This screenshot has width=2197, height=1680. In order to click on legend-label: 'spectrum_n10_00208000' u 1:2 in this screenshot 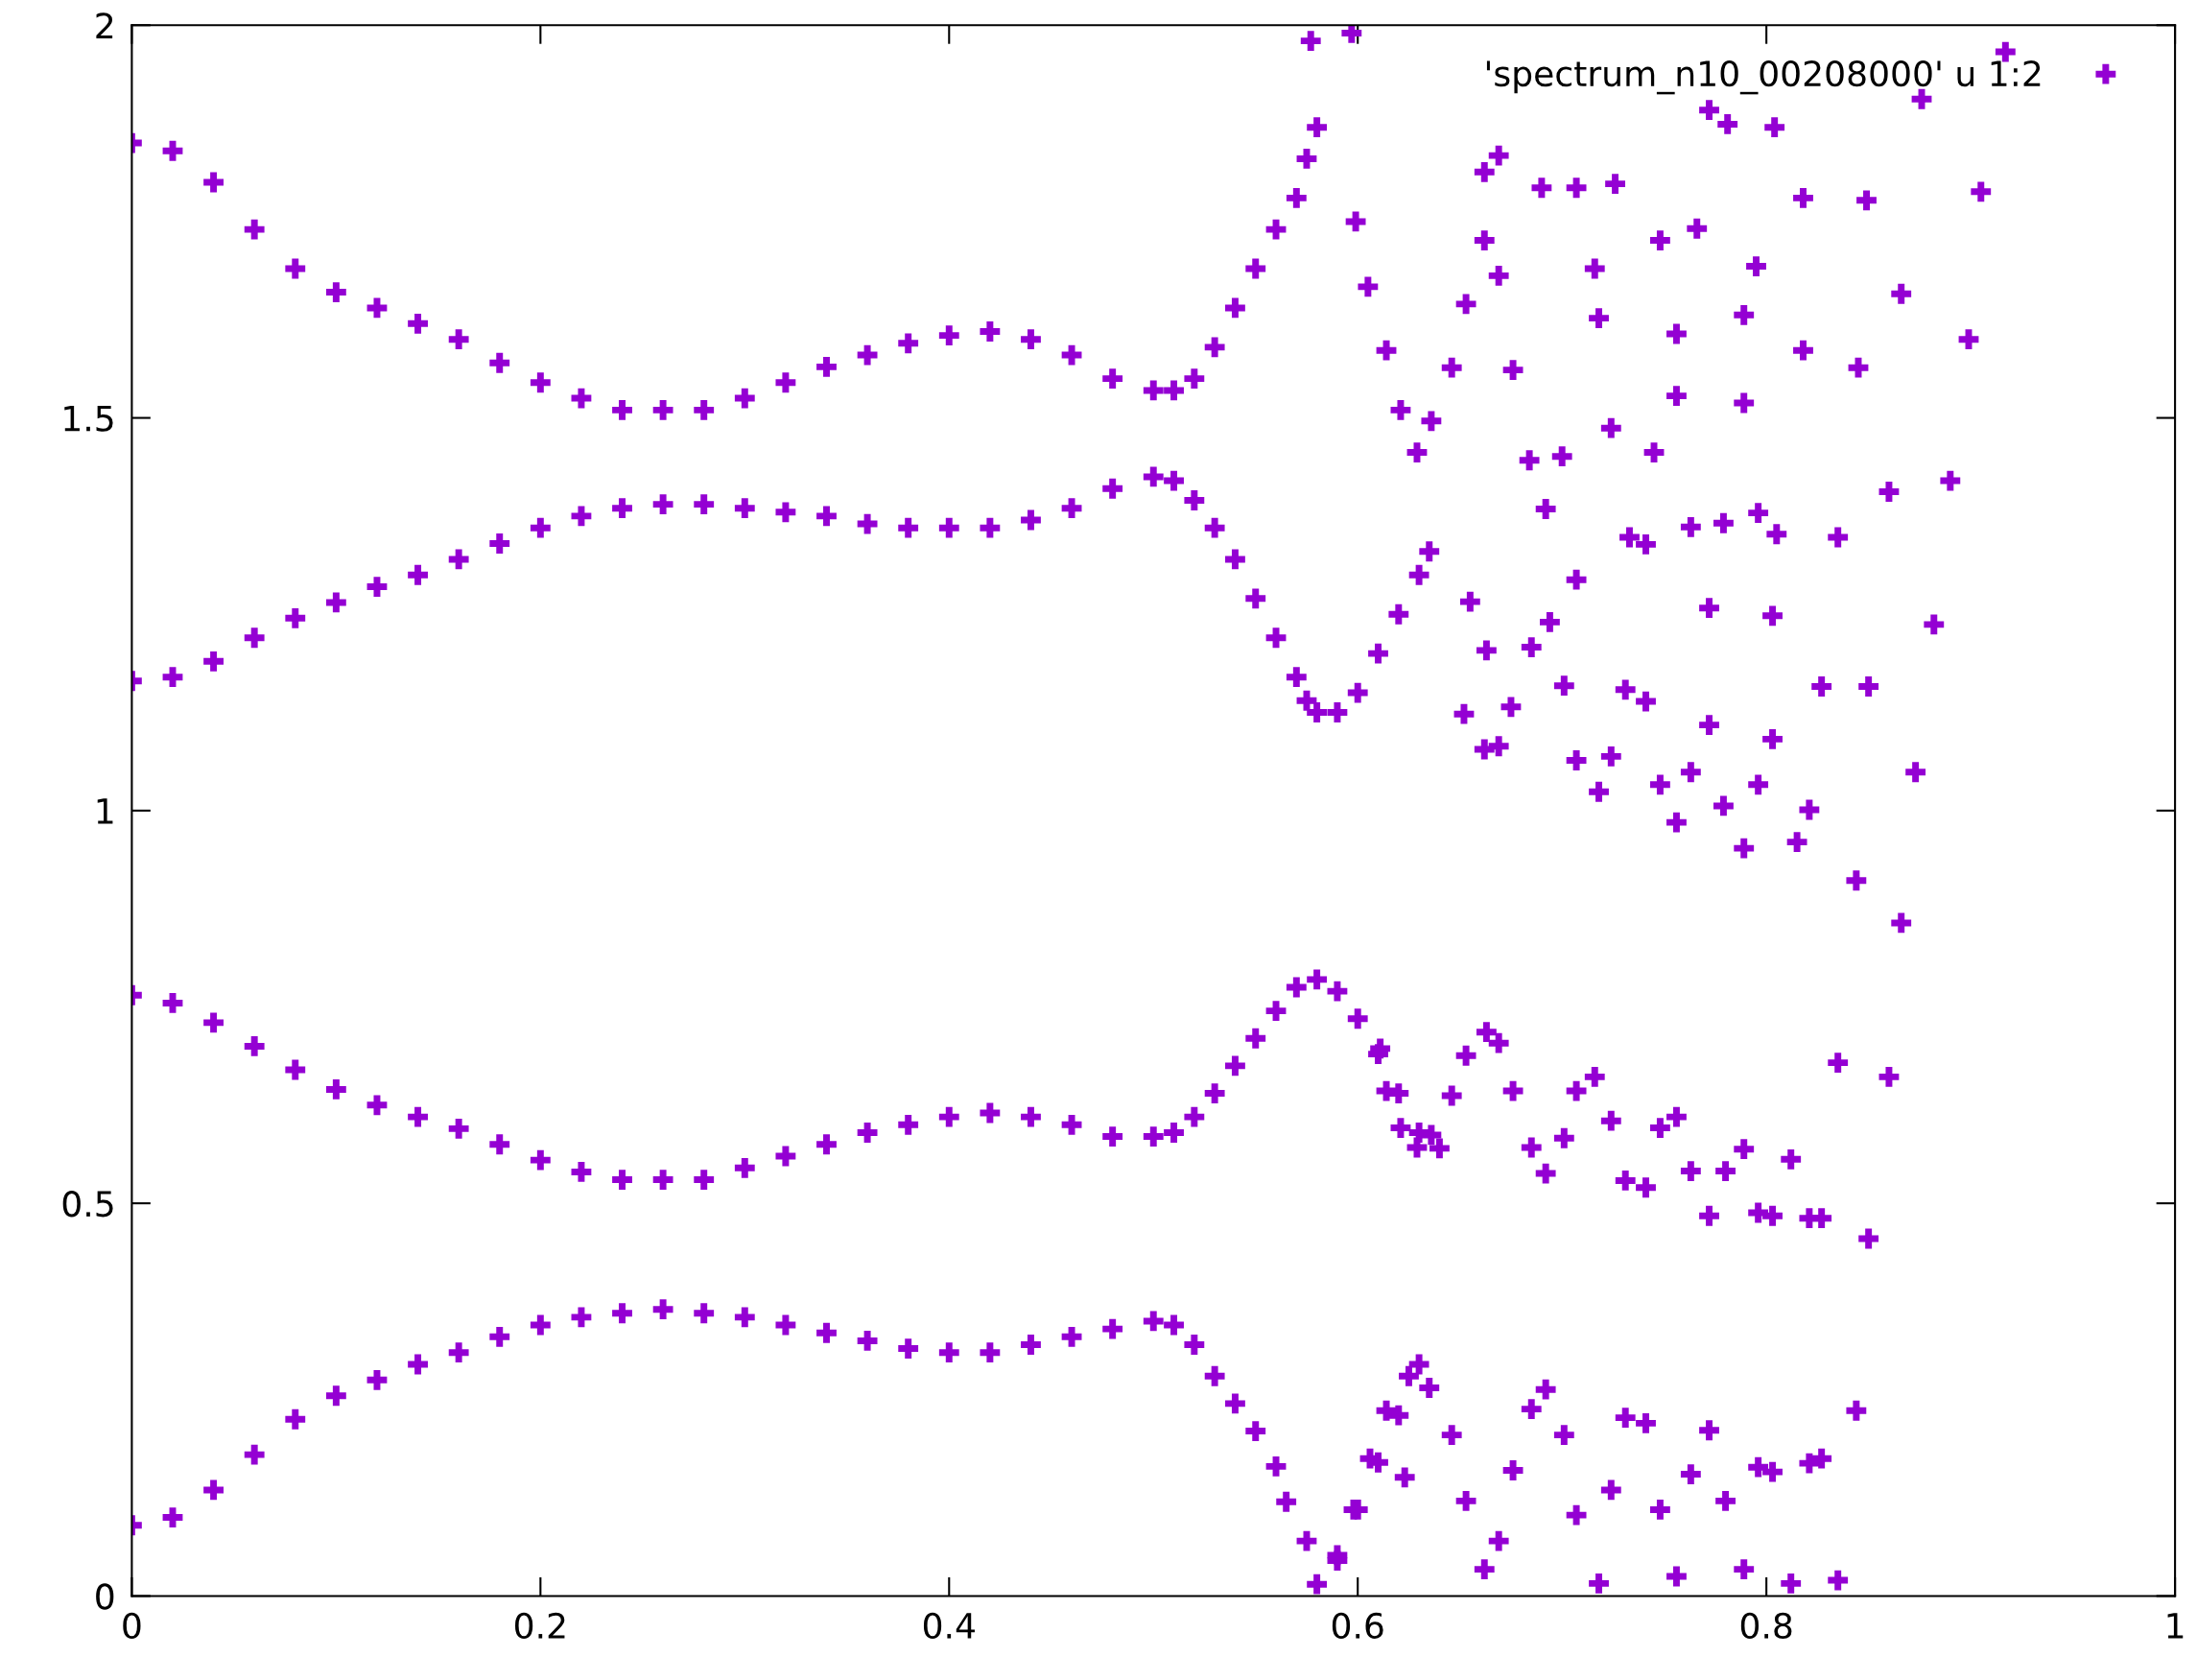, I will do `click(1764, 77)`.